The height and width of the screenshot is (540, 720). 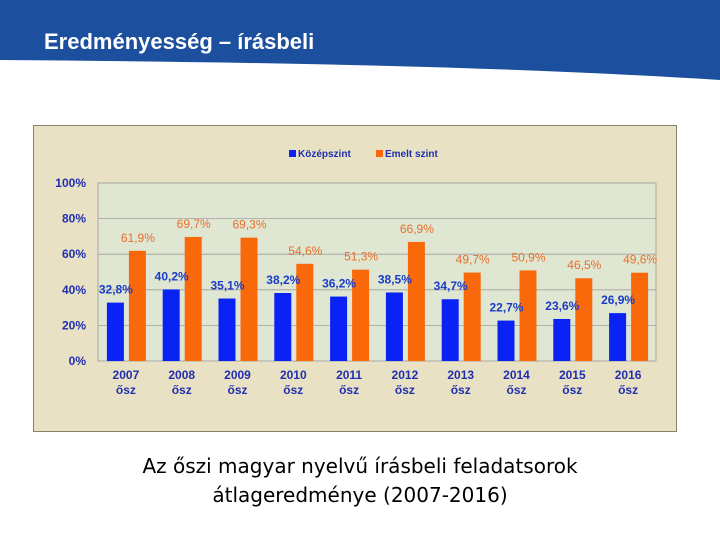 I want to click on data-label-emelt: 69,3%, so click(x=249, y=225).